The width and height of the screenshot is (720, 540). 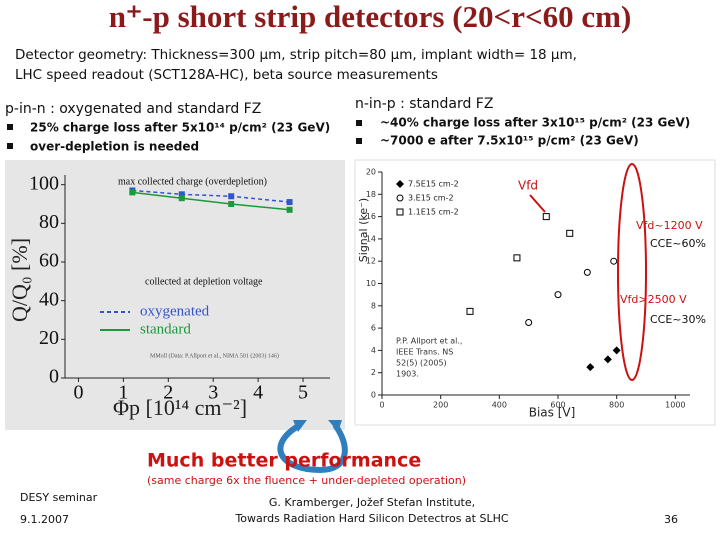 I want to click on annotation: P.P. Allport et al.,, so click(x=429, y=341).